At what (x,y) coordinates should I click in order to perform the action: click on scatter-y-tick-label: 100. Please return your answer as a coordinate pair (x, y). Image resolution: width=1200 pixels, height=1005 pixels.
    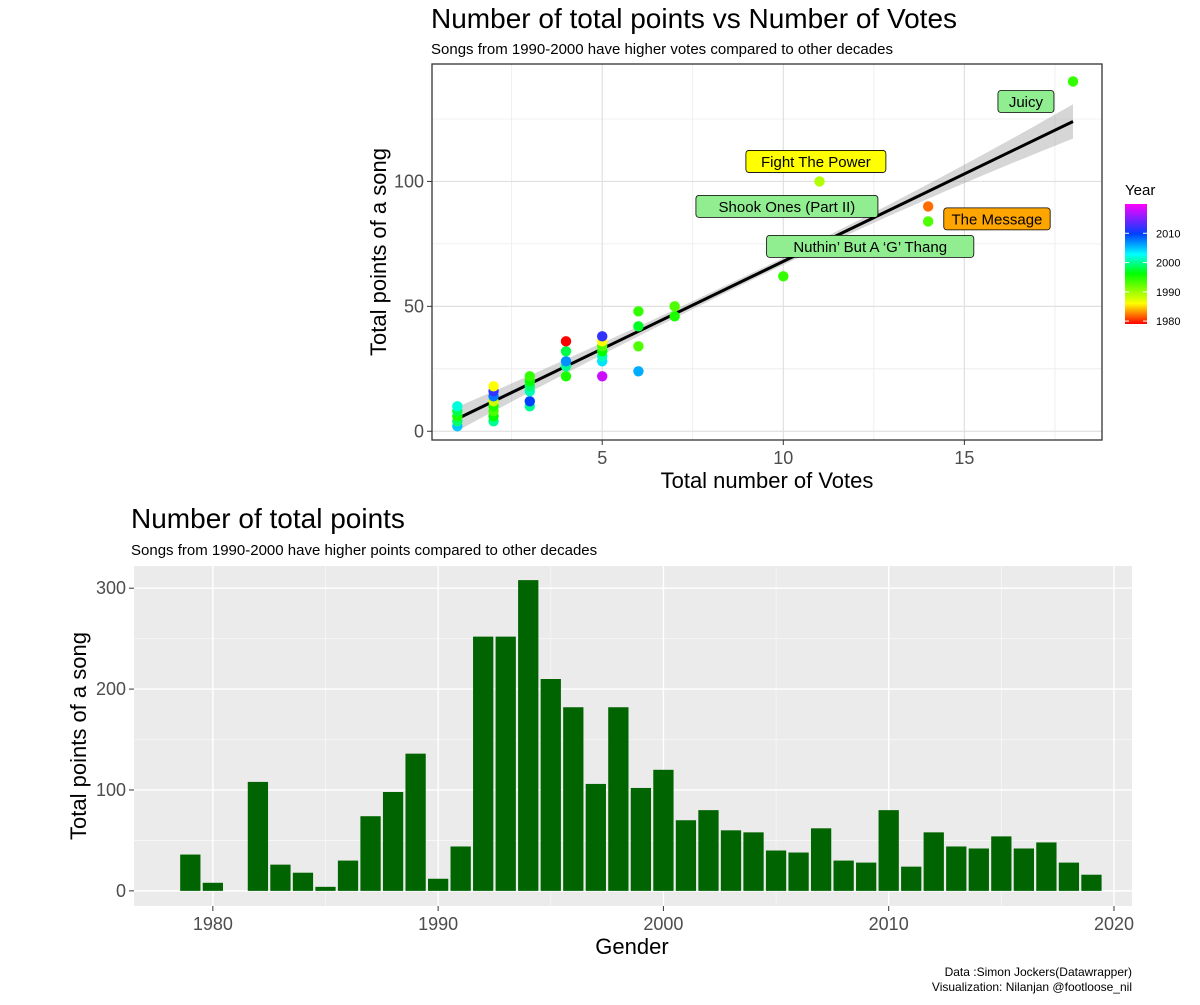
    Looking at the image, I should click on (409, 181).